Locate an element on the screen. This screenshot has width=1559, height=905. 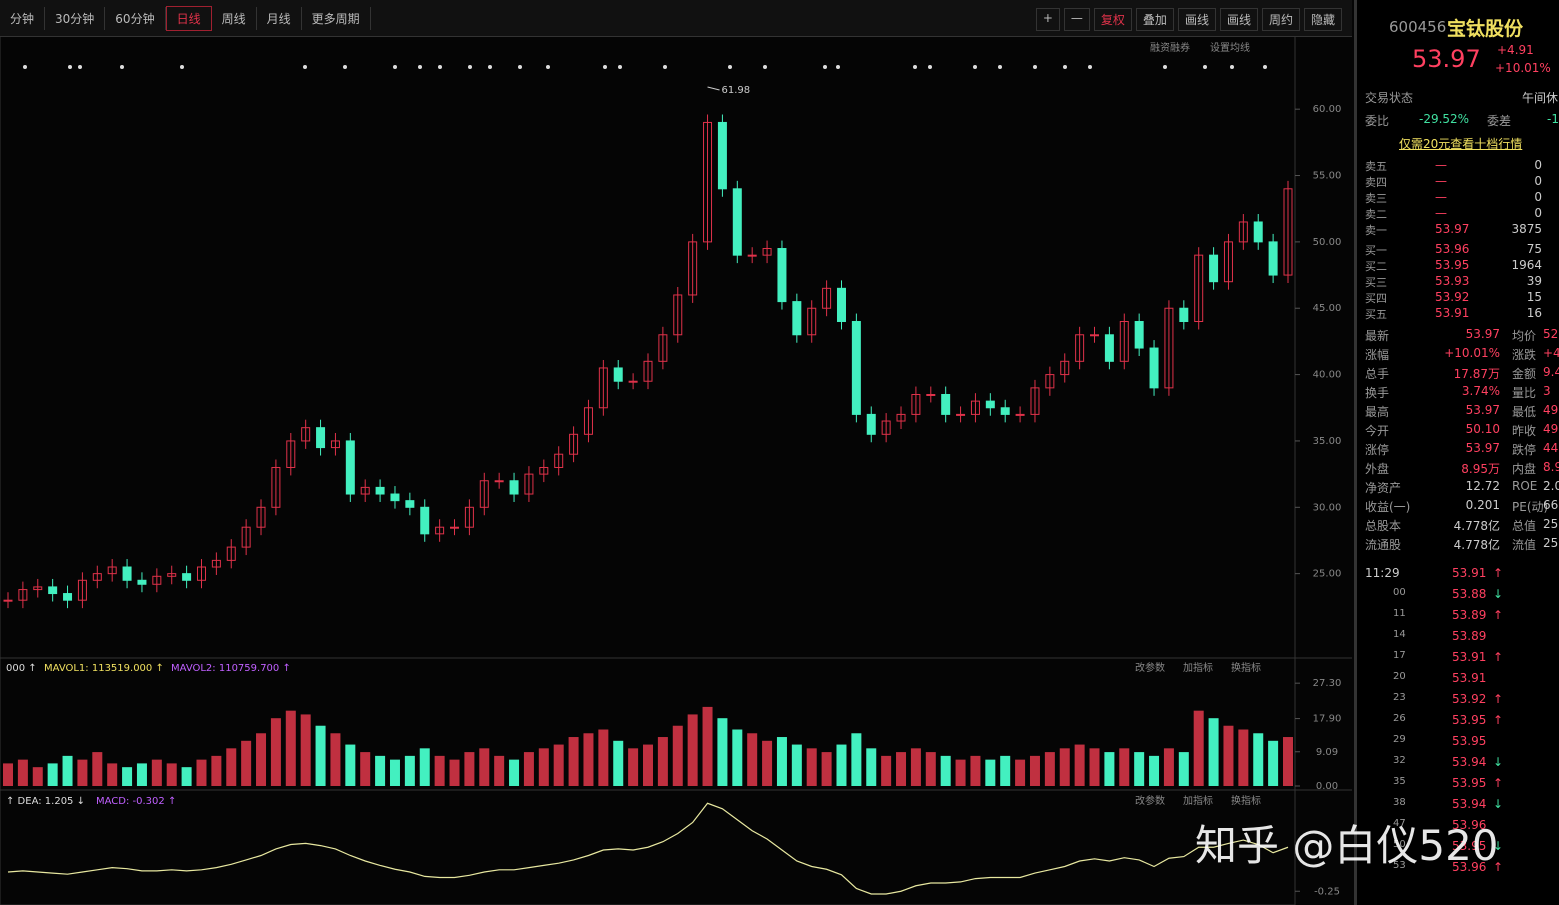
change-pct: +10.01% is located at coordinates (1523, 68).